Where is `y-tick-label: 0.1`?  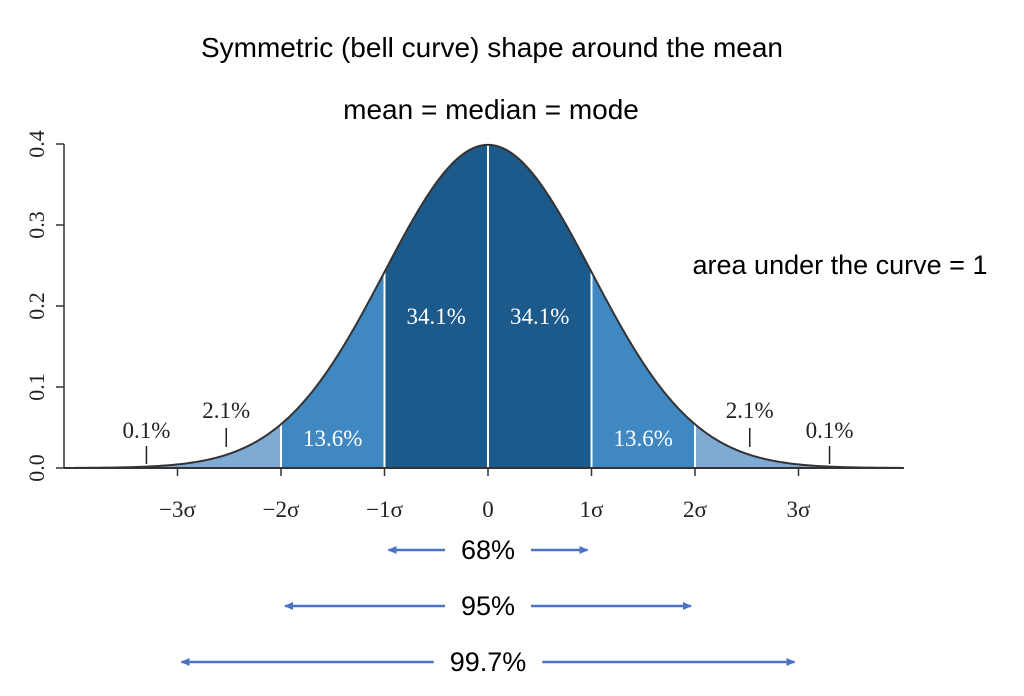 y-tick-label: 0.1 is located at coordinates (36, 387).